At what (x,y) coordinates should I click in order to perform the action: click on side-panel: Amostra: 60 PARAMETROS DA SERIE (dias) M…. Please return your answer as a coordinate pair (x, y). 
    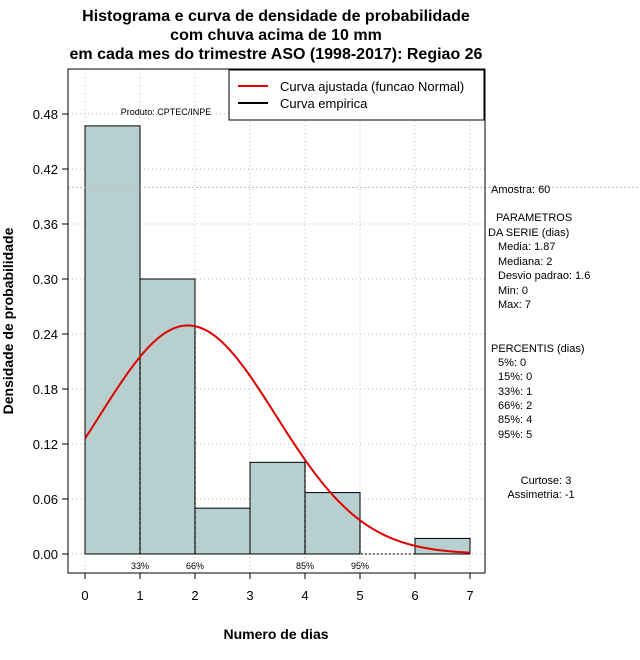
    Looking at the image, I should click on (539, 342).